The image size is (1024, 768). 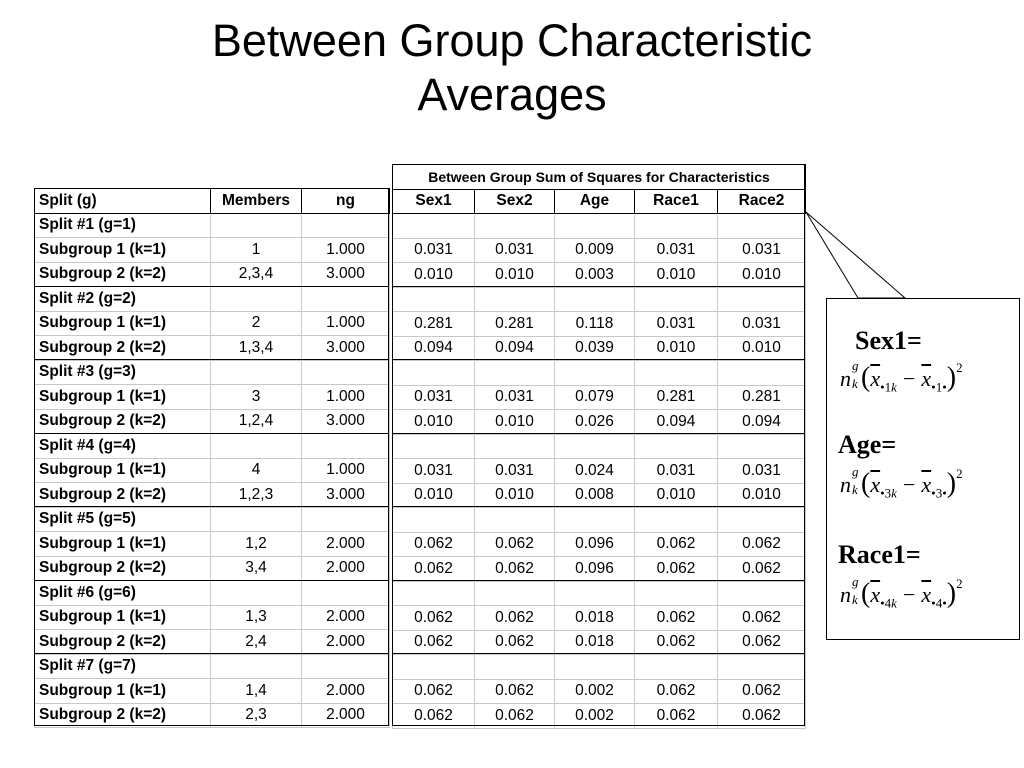 I want to click on title-line-1: Between Group Characteristic, so click(x=512, y=40).